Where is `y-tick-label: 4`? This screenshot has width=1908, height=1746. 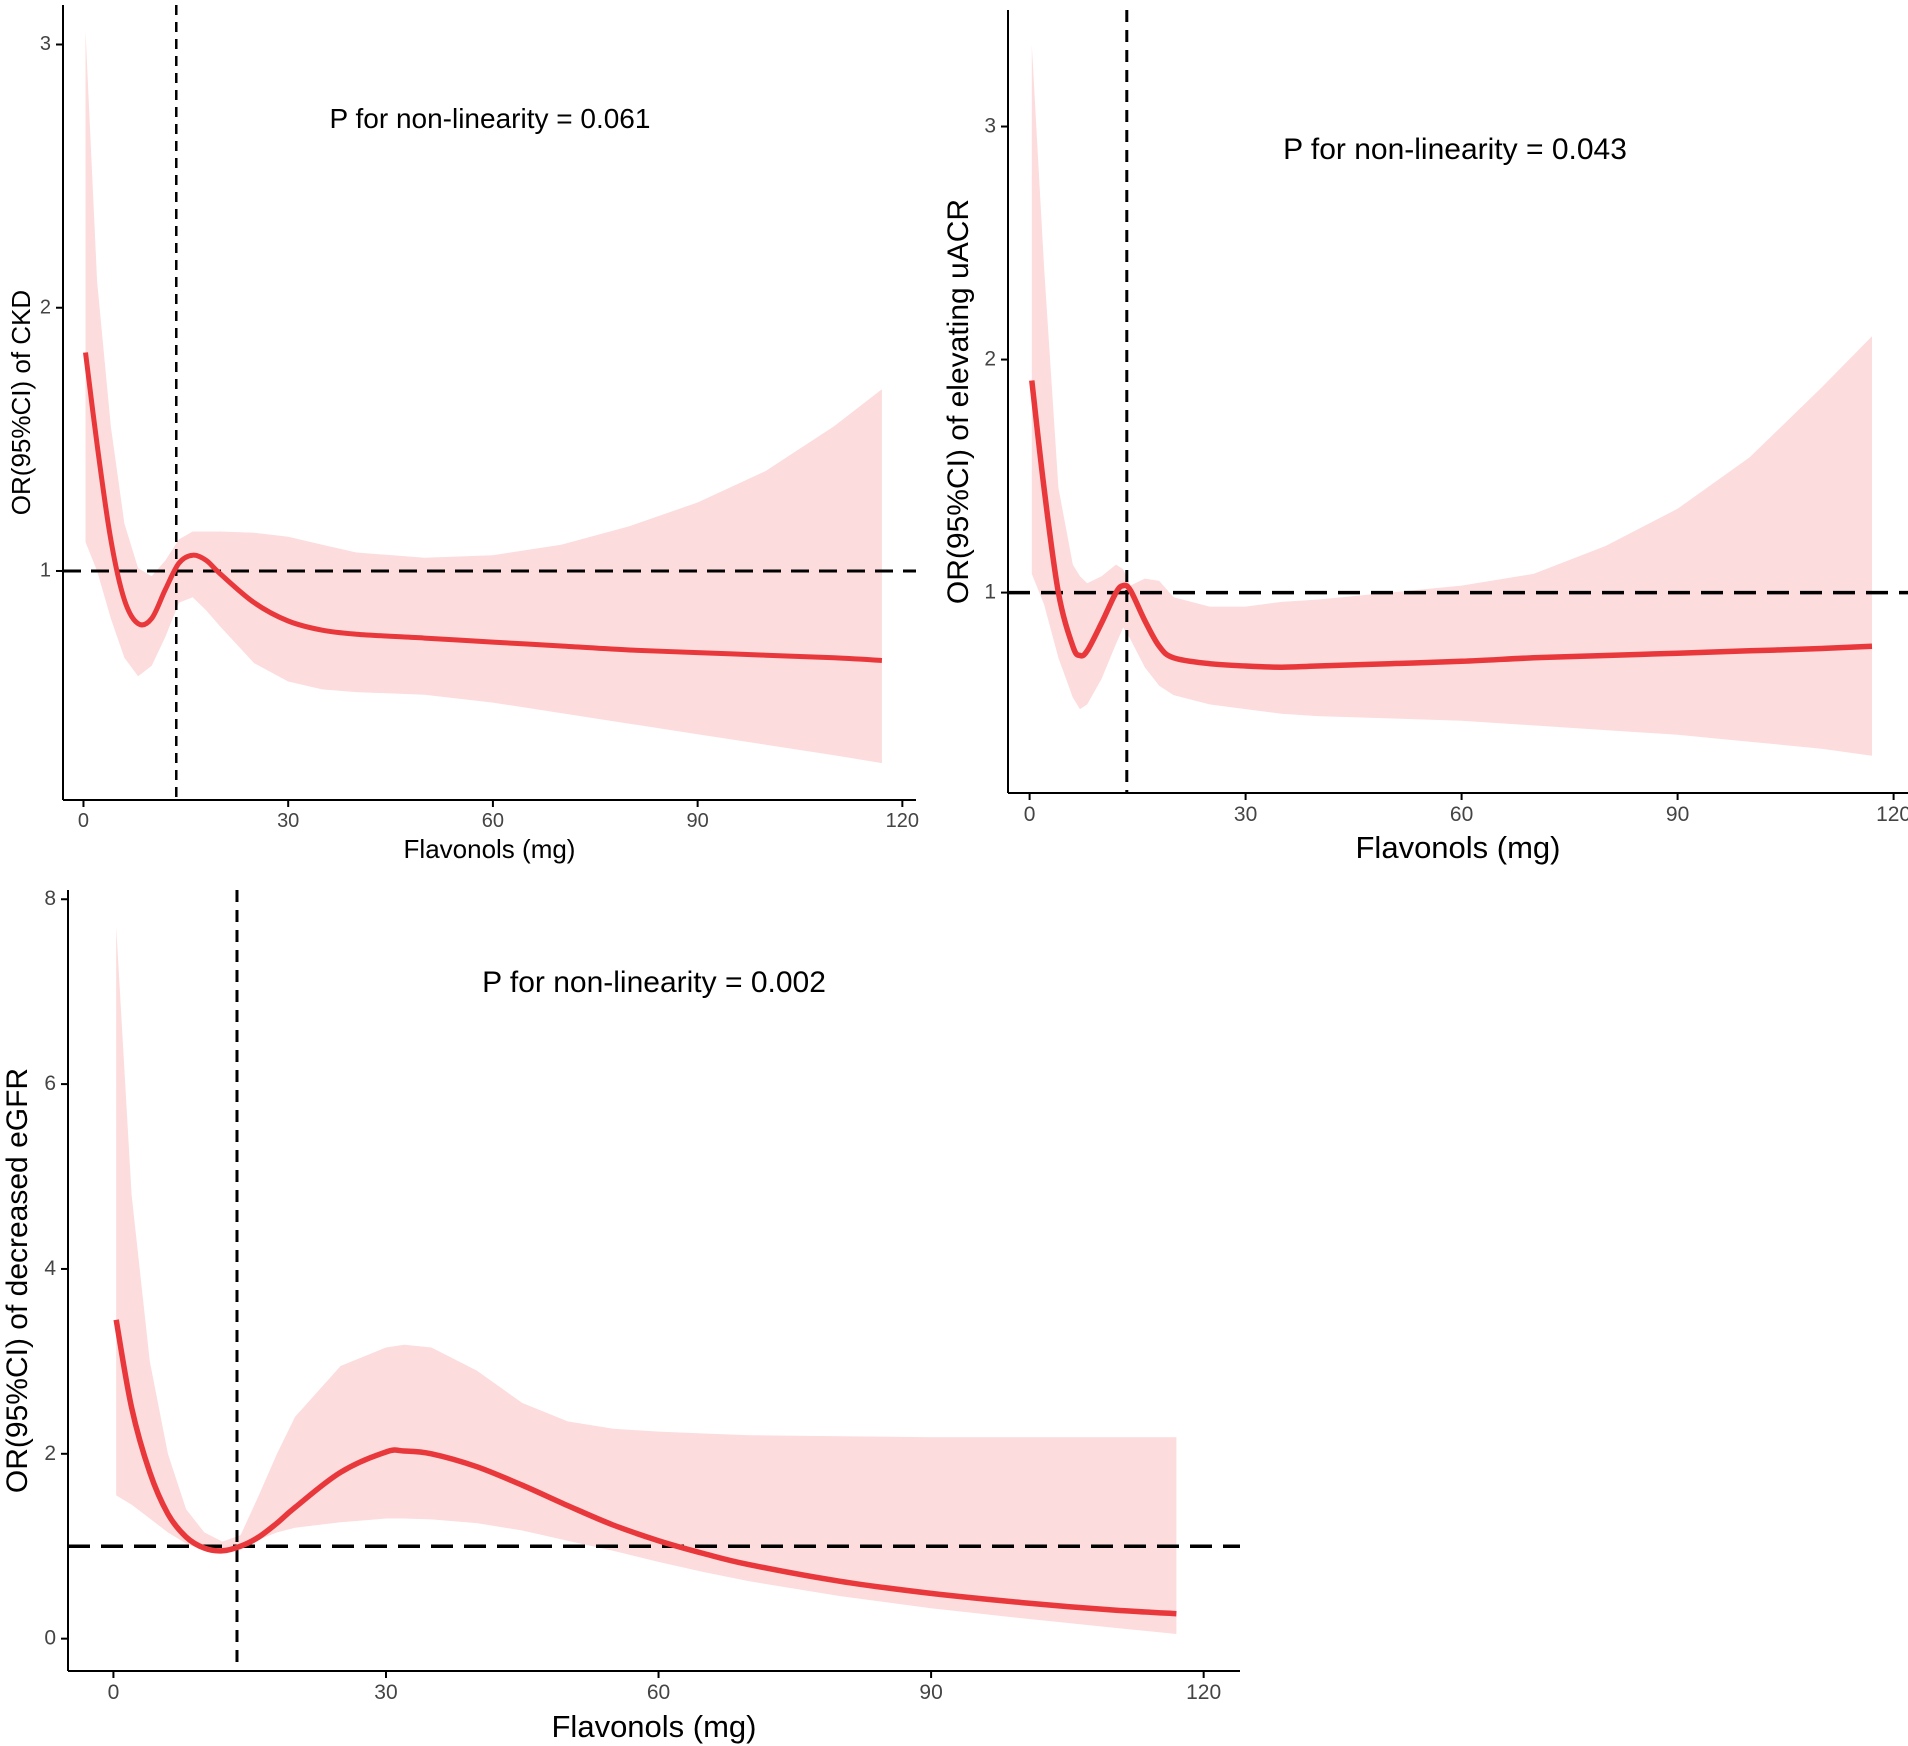
y-tick-label: 4 is located at coordinates (50, 1268).